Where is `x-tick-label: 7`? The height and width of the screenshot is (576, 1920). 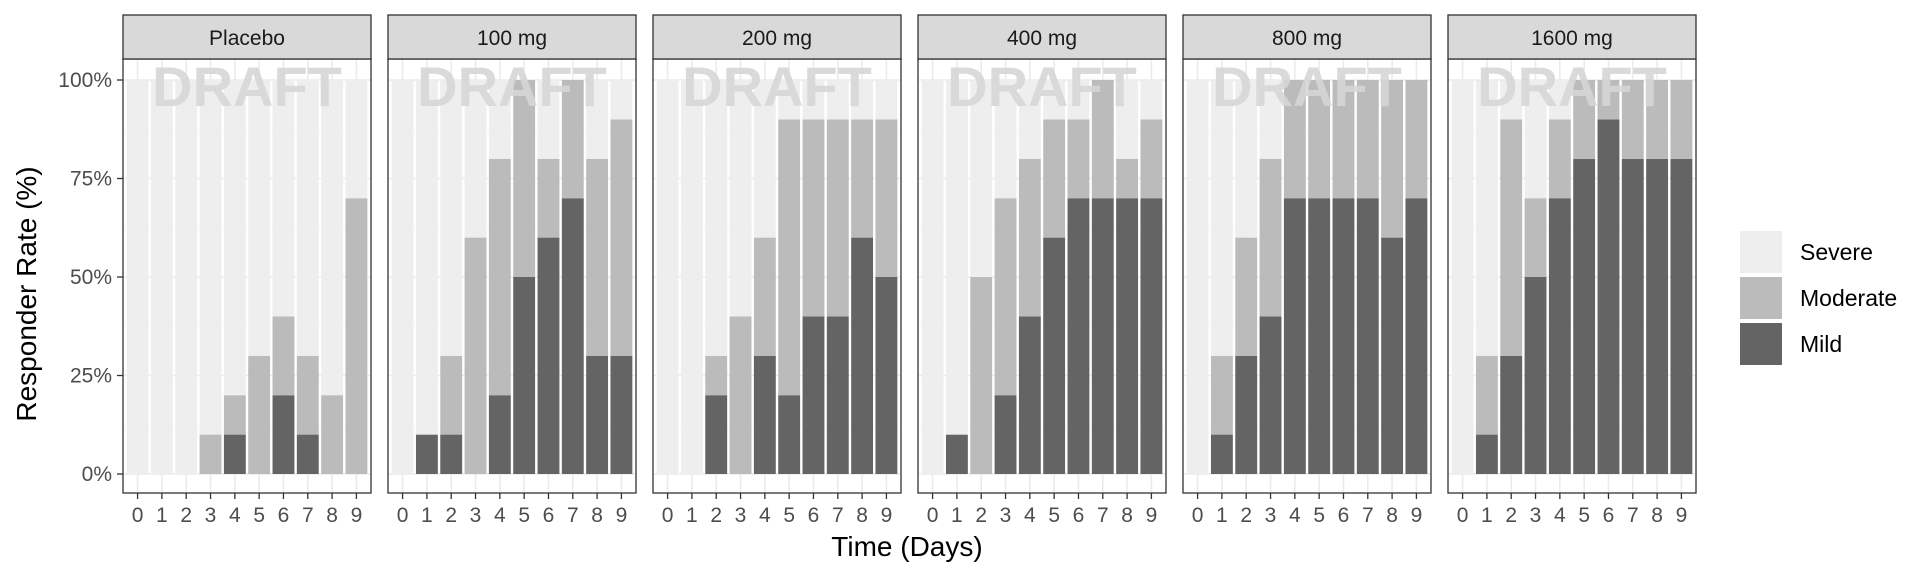
x-tick-label: 7 is located at coordinates (1103, 515).